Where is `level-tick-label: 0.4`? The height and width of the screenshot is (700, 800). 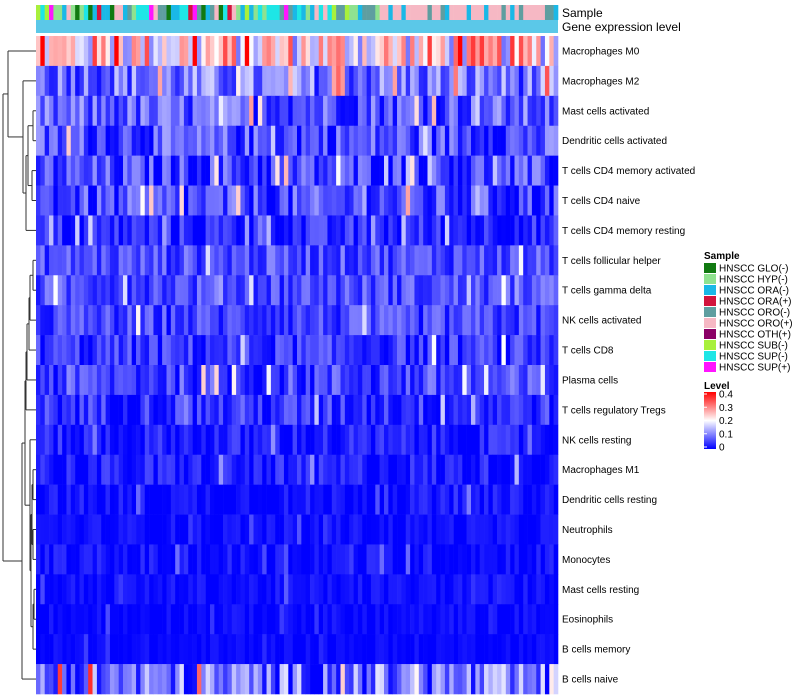 level-tick-label: 0.4 is located at coordinates (726, 395).